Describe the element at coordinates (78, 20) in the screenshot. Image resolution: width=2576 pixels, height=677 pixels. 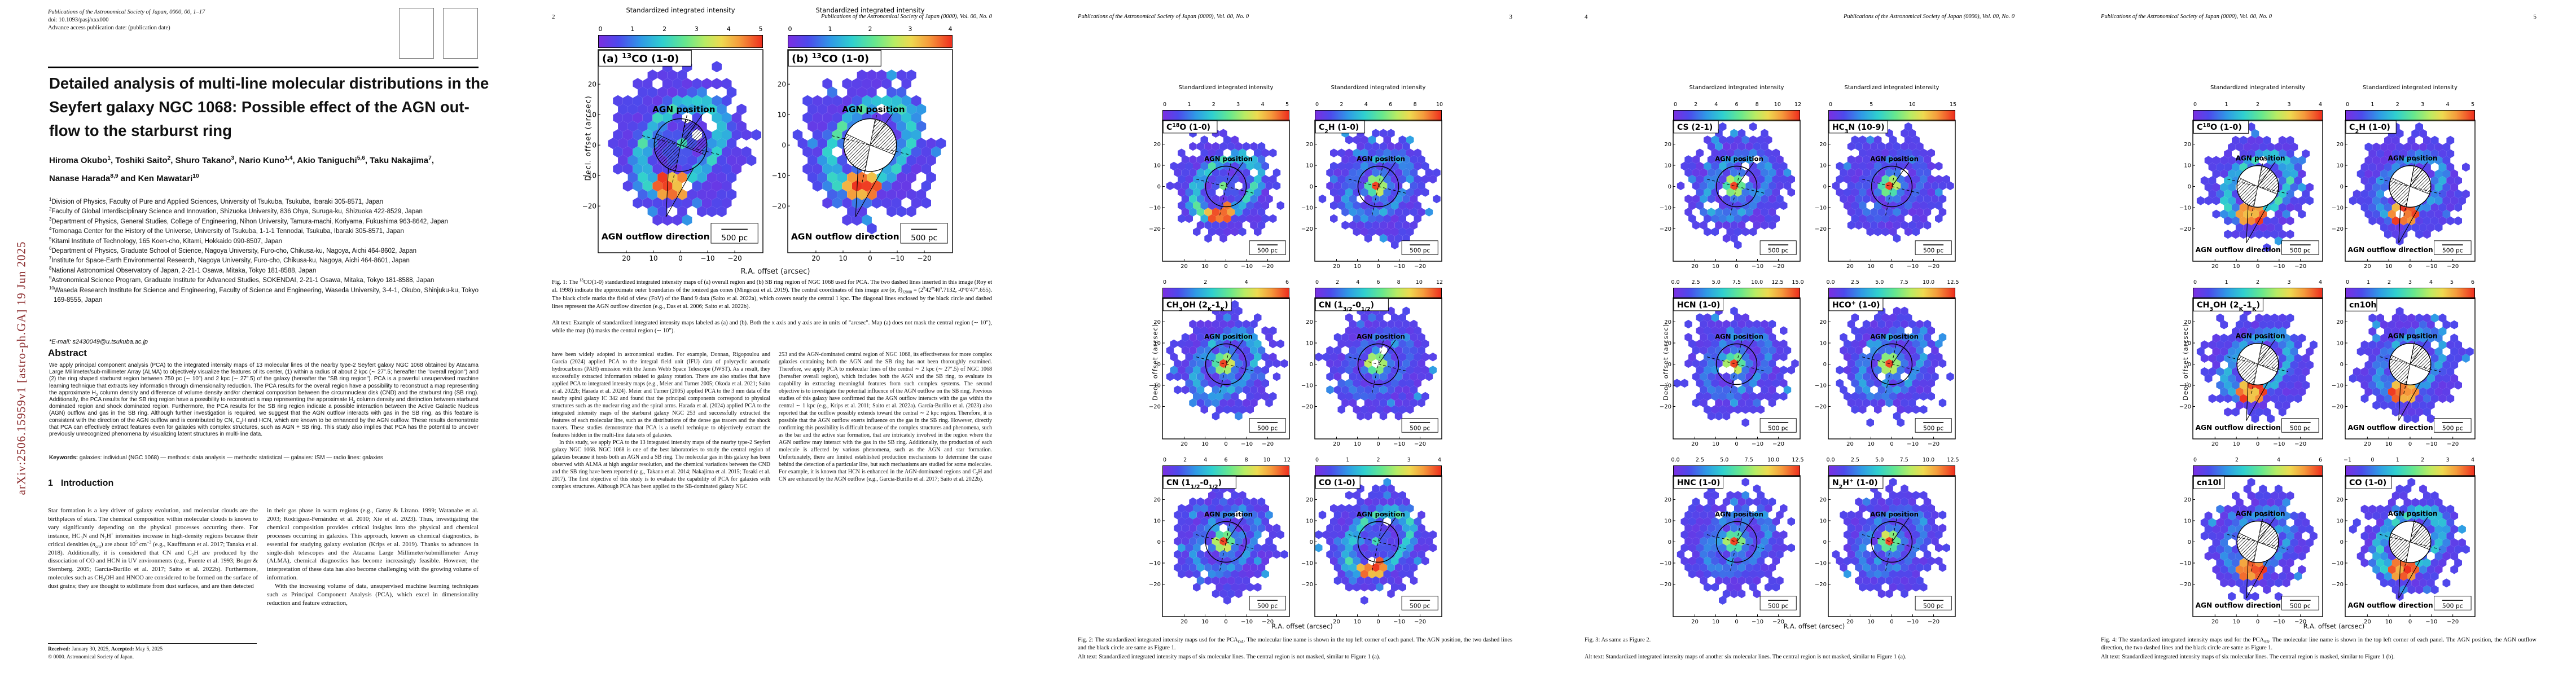
I see `journal-header-line: doi: 10.1093/pasj/xxx000` at that location.